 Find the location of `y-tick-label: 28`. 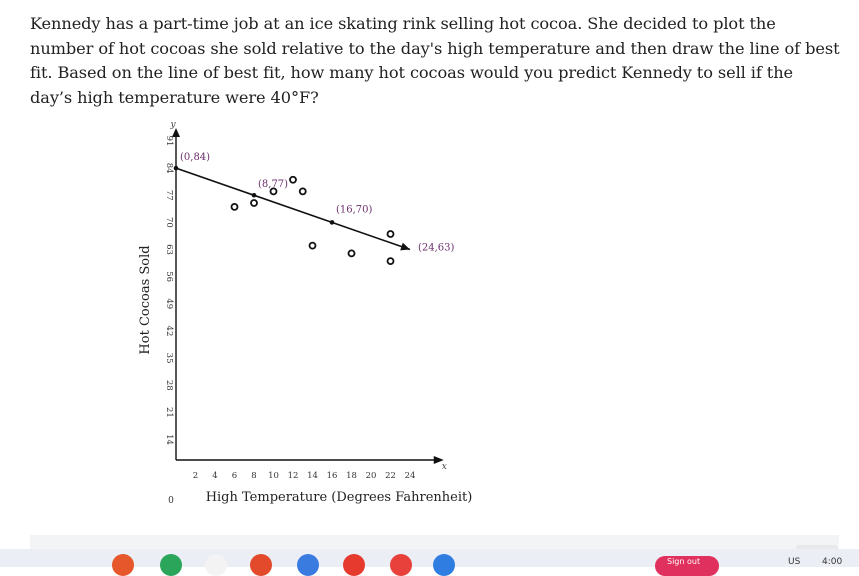

y-tick-label: 28 is located at coordinates (169, 385).